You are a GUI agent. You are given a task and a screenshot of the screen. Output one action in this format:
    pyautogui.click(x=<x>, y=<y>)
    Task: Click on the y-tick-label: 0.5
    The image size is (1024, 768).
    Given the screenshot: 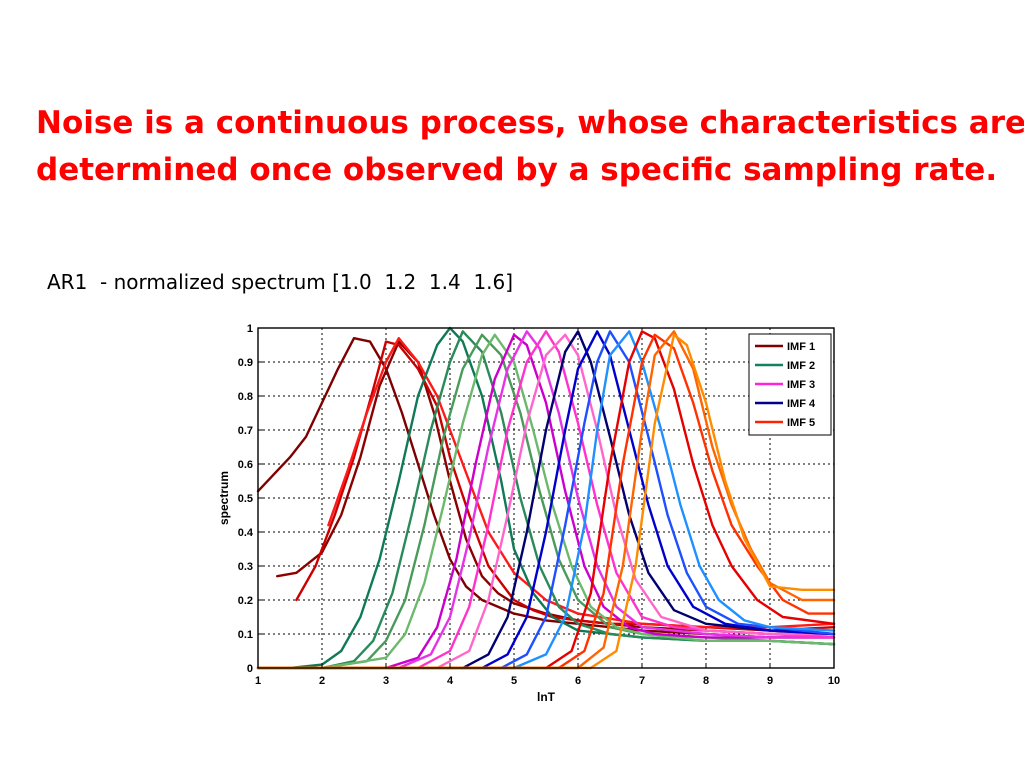 What is the action you would take?
    pyautogui.click(x=245, y=499)
    